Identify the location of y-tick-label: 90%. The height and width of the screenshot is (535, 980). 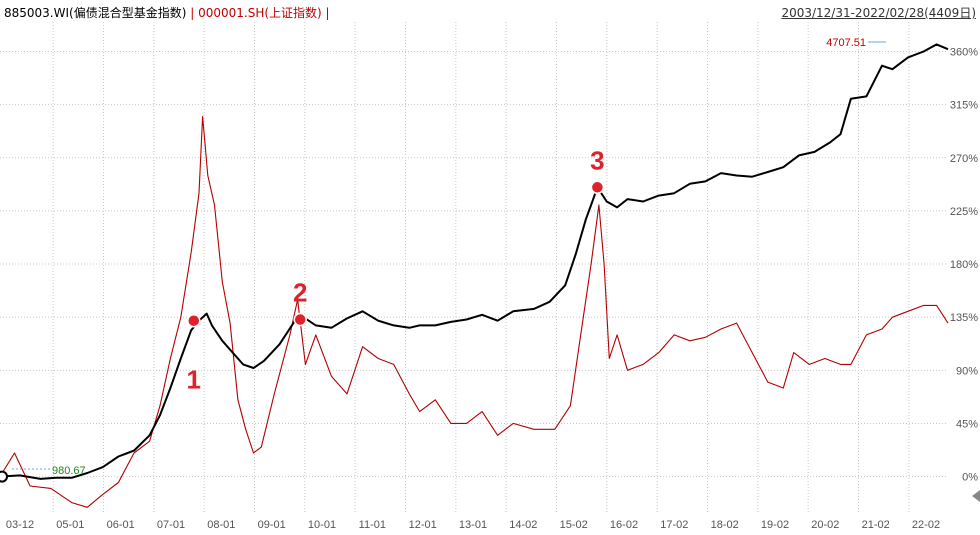
(967, 371).